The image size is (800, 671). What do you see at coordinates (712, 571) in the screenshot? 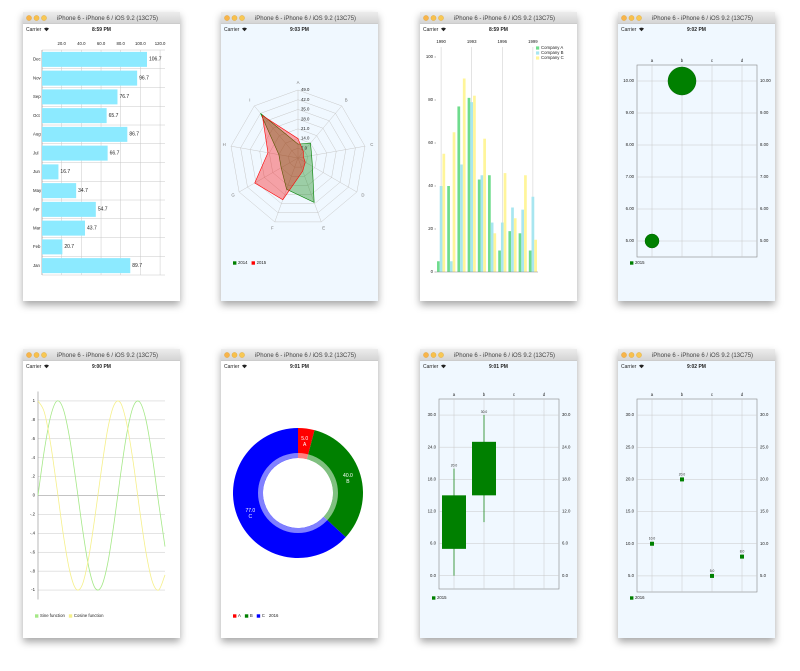
I see `data-label: 5.0` at bounding box center [712, 571].